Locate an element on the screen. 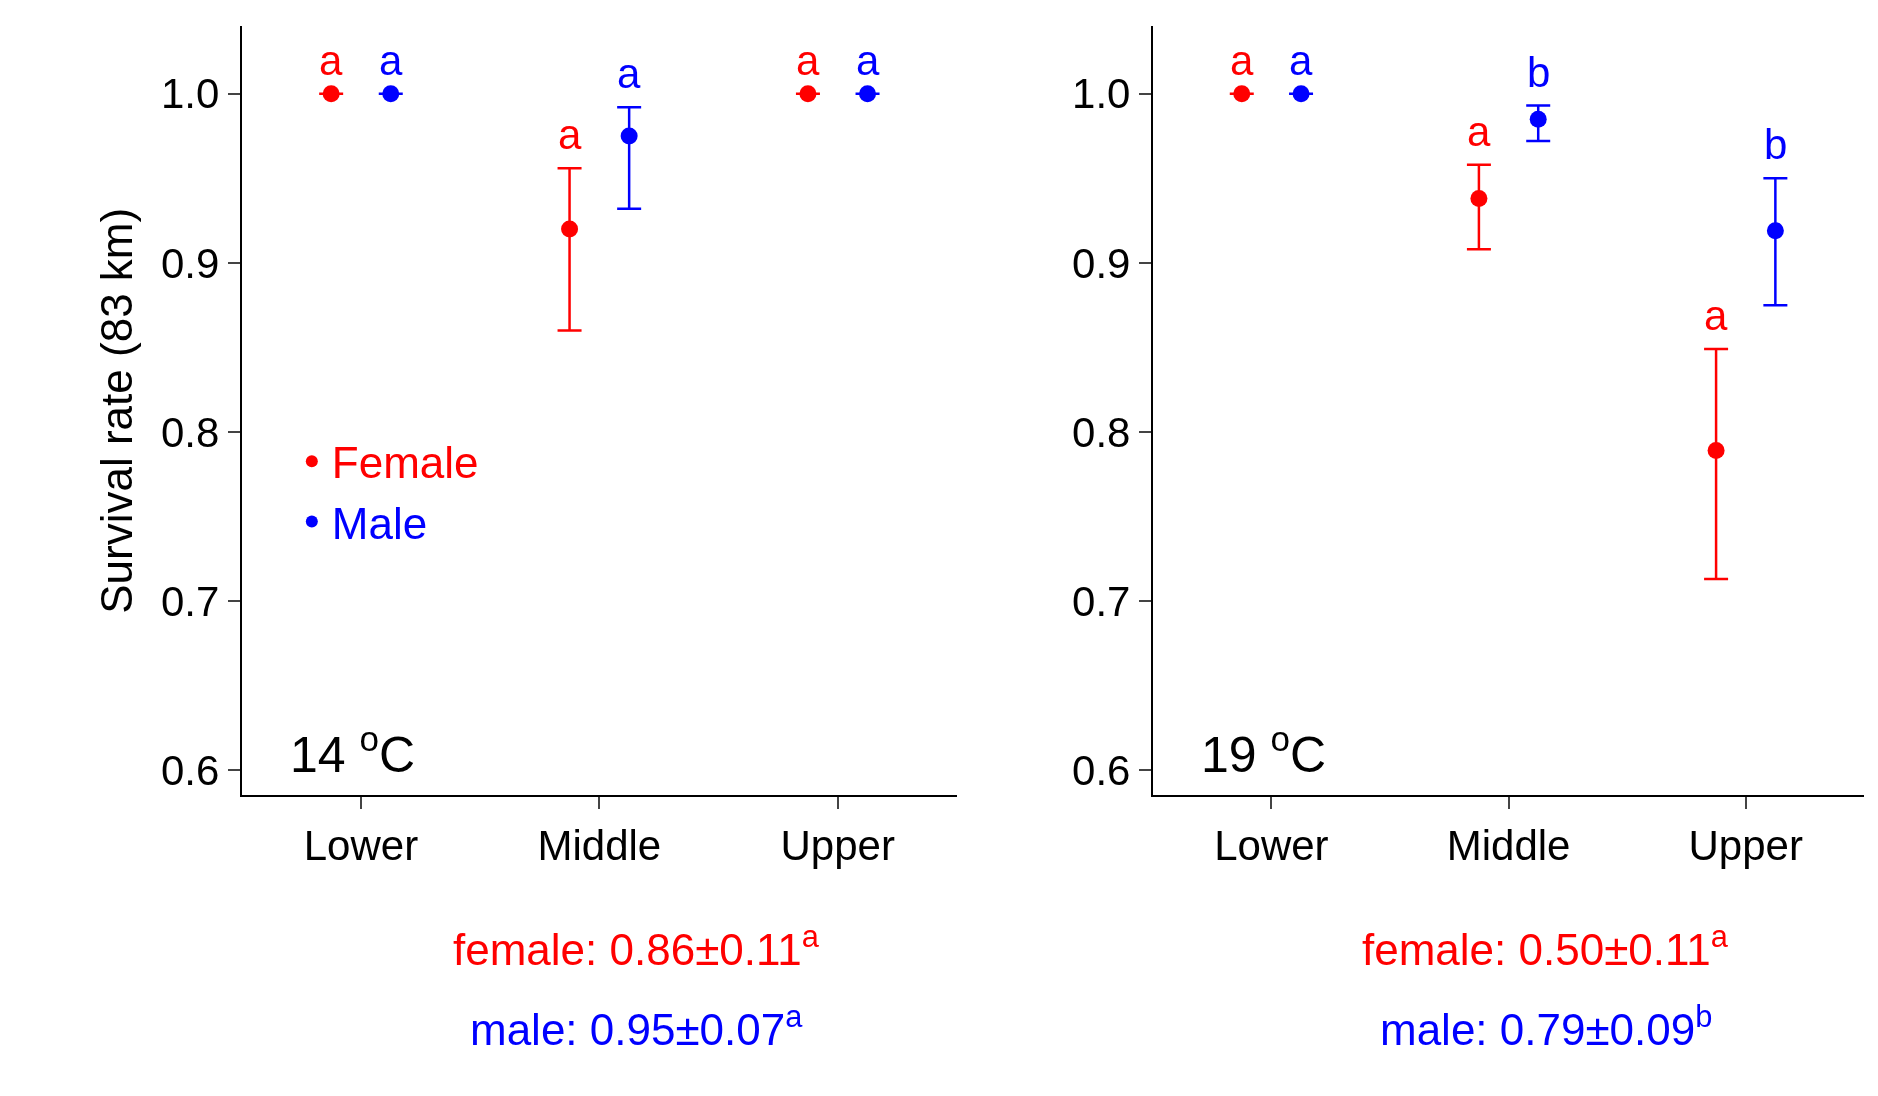 The height and width of the screenshot is (1096, 1878). text: 14 $^{o}$C is located at coordinates (353, 751).